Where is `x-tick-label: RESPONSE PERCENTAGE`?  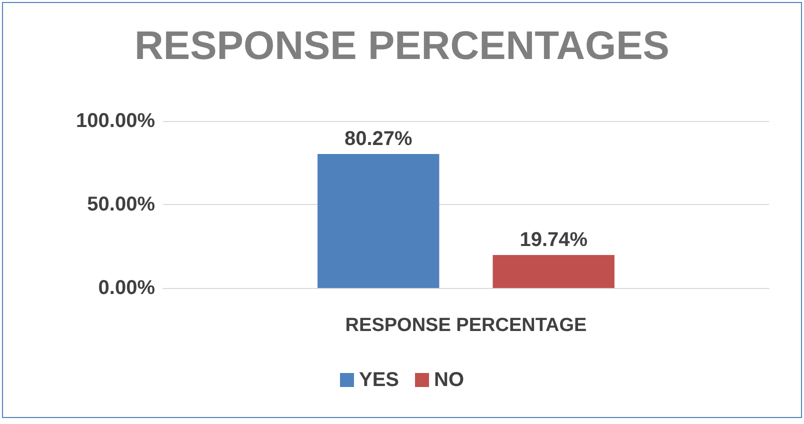 x-tick-label: RESPONSE PERCENTAGE is located at coordinates (466, 325).